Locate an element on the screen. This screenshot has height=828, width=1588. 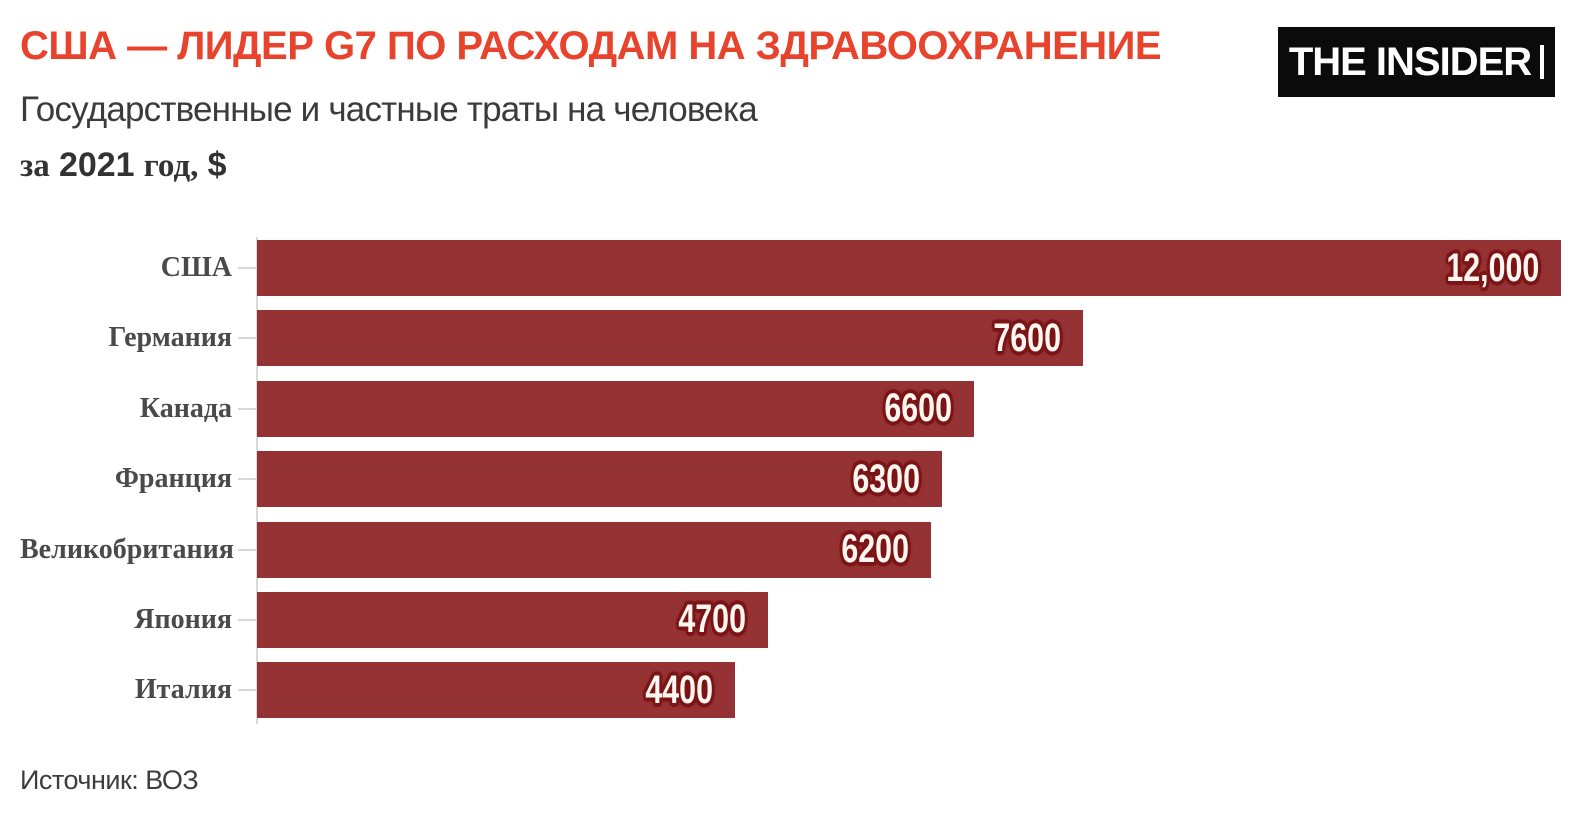
period-middle: год, is located at coordinates (171, 166).